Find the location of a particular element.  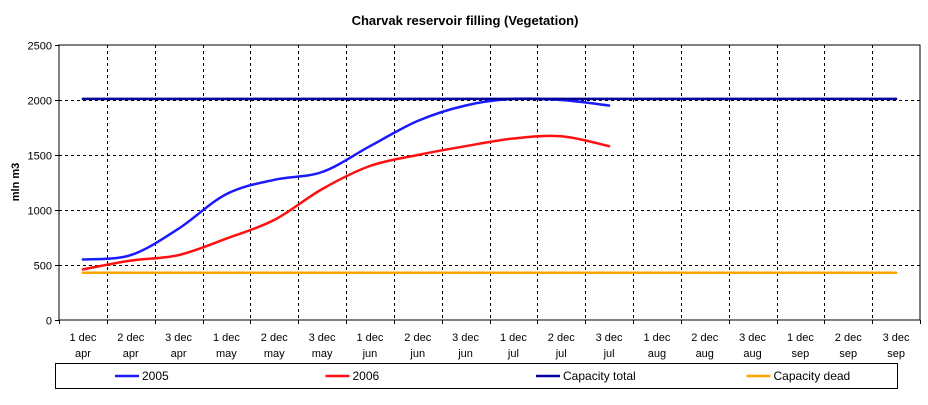

legend-box is located at coordinates (476, 376).